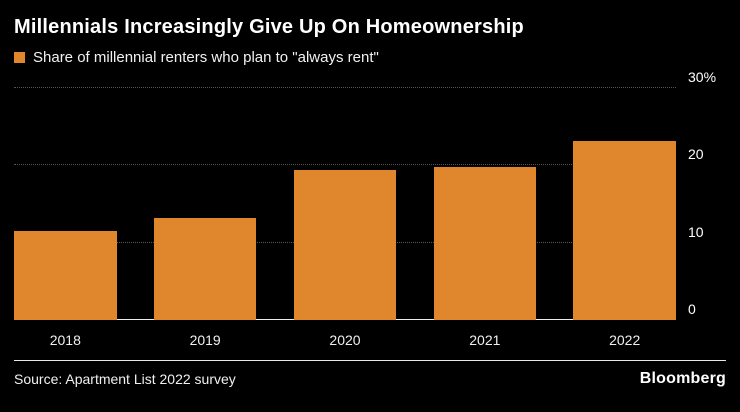 The height and width of the screenshot is (412, 740). I want to click on bar-2020, so click(345, 244).